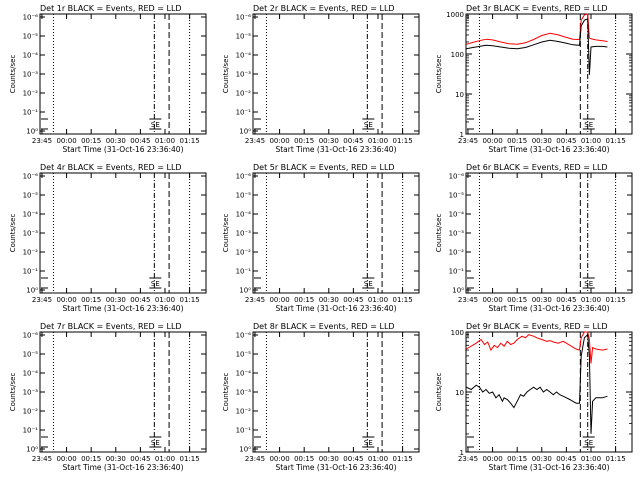 The width and height of the screenshot is (640, 484). What do you see at coordinates (537, 383) in the screenshot?
I see `series-events-line` at bounding box center [537, 383].